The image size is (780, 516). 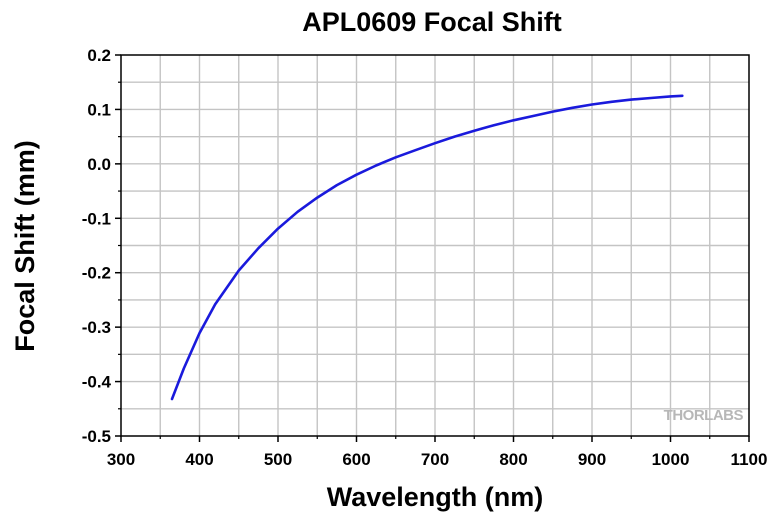 I want to click on thorlabs-watermark: THORLABS, so click(x=704, y=415).